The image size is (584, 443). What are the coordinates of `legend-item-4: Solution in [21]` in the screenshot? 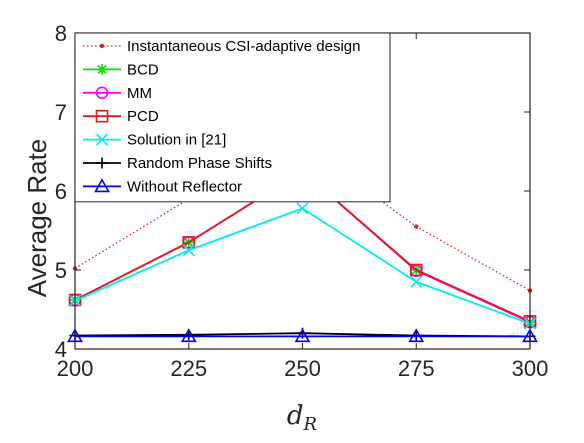 It's located at (154, 140).